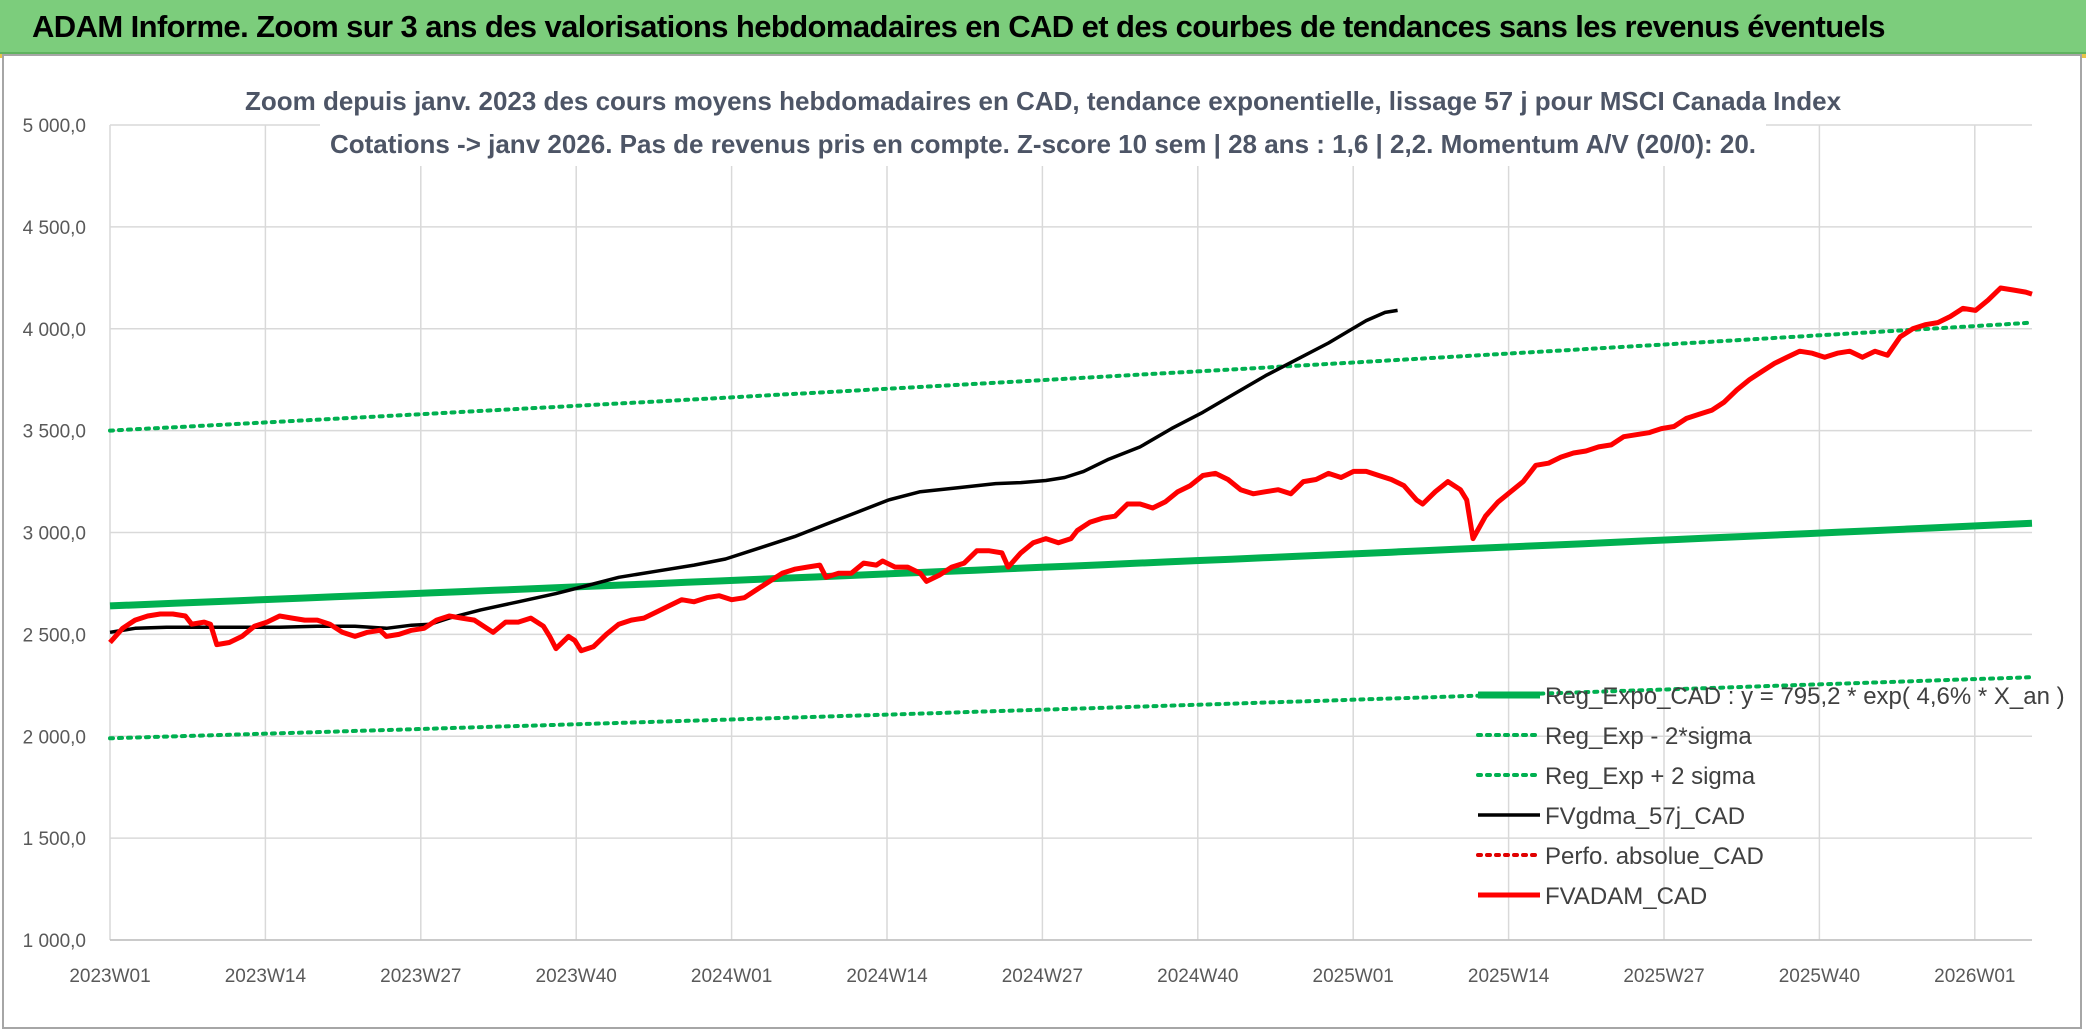  I want to click on y-tick-label: 3 000,0, so click(54, 534).